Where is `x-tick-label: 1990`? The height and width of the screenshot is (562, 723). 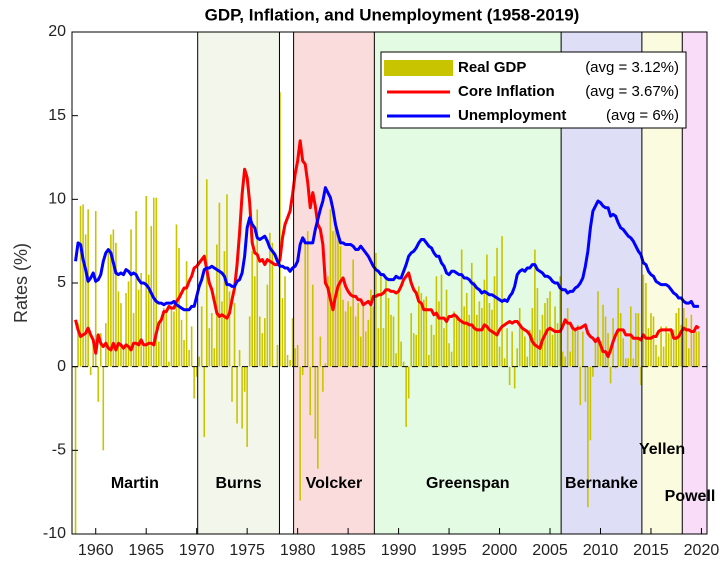 x-tick-label: 1990 is located at coordinates (399, 550).